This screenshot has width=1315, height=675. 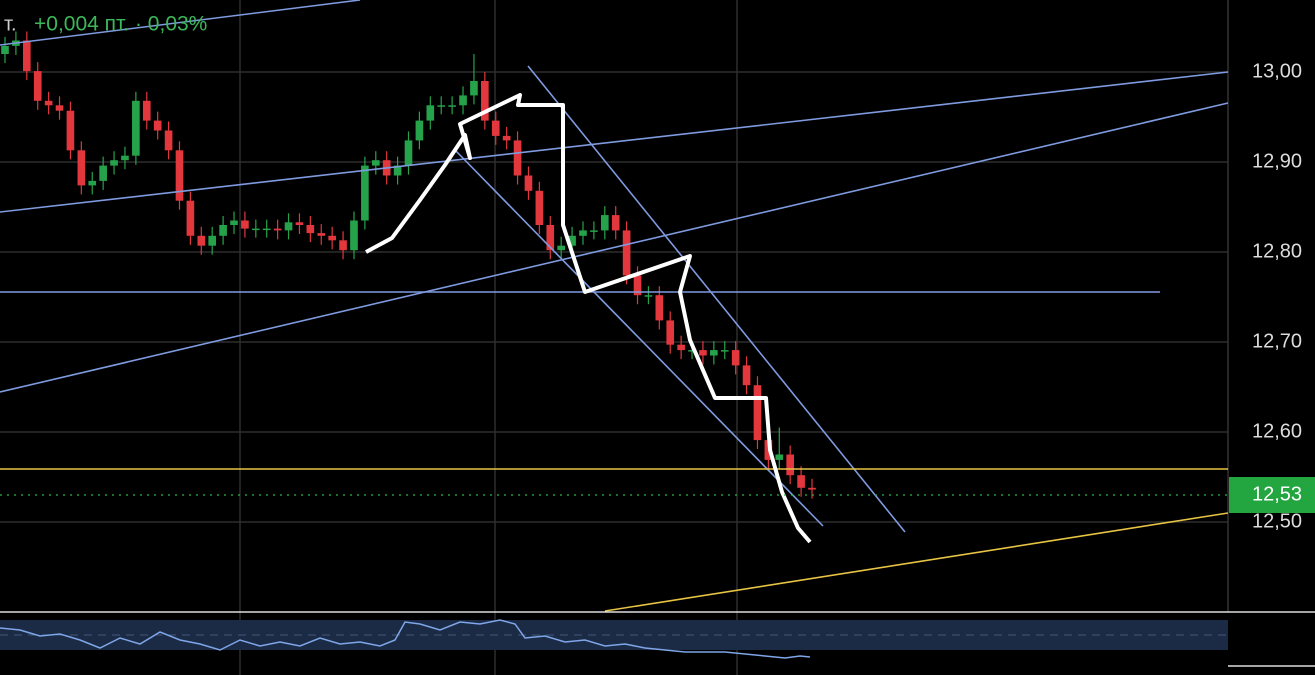 What do you see at coordinates (1277, 521) in the screenshot?
I see `y-tick-label: 12,50` at bounding box center [1277, 521].